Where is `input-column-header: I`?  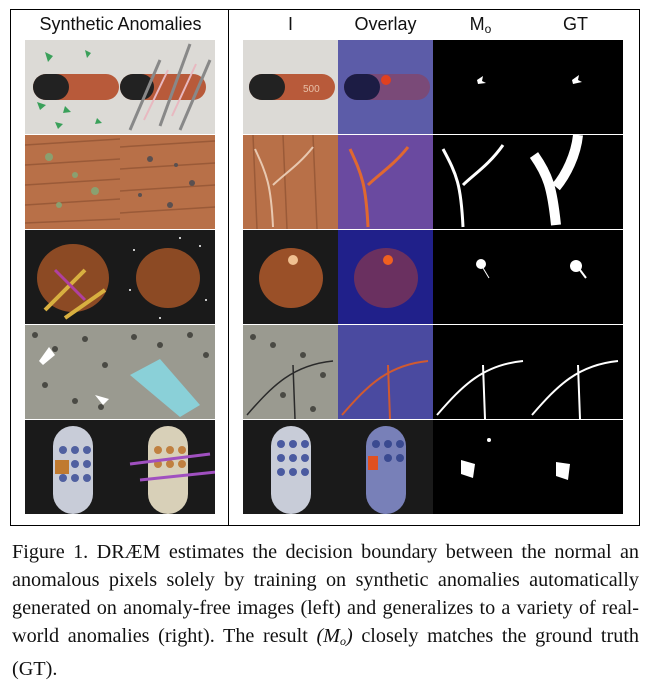
input-column-header: I is located at coordinates (290, 24).